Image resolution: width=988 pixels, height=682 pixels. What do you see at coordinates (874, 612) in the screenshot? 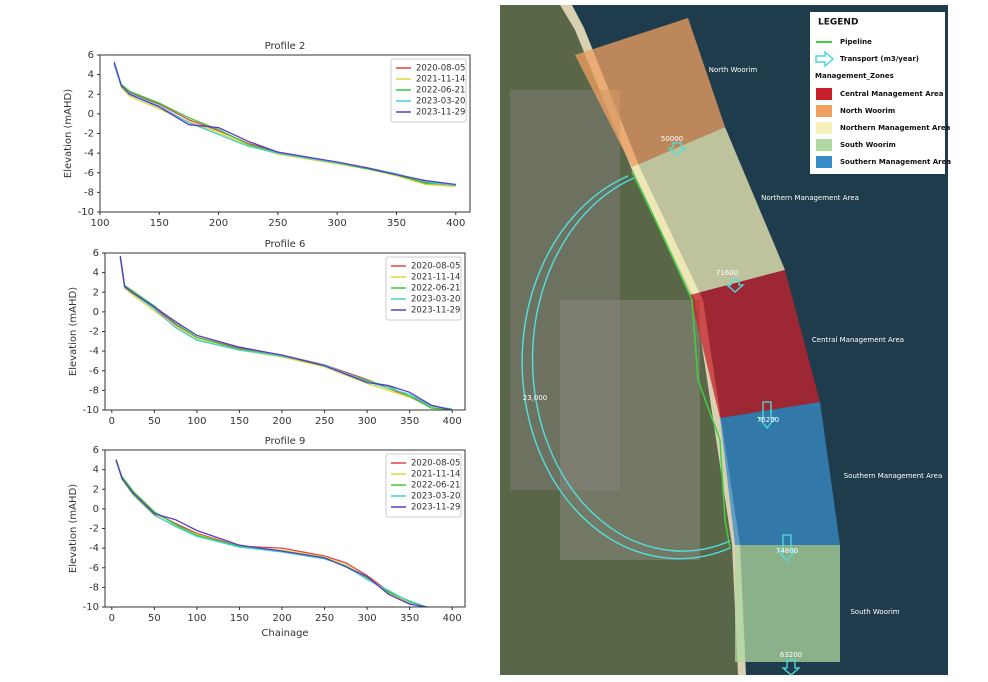
I see `zone-label: South Woorim` at bounding box center [874, 612].